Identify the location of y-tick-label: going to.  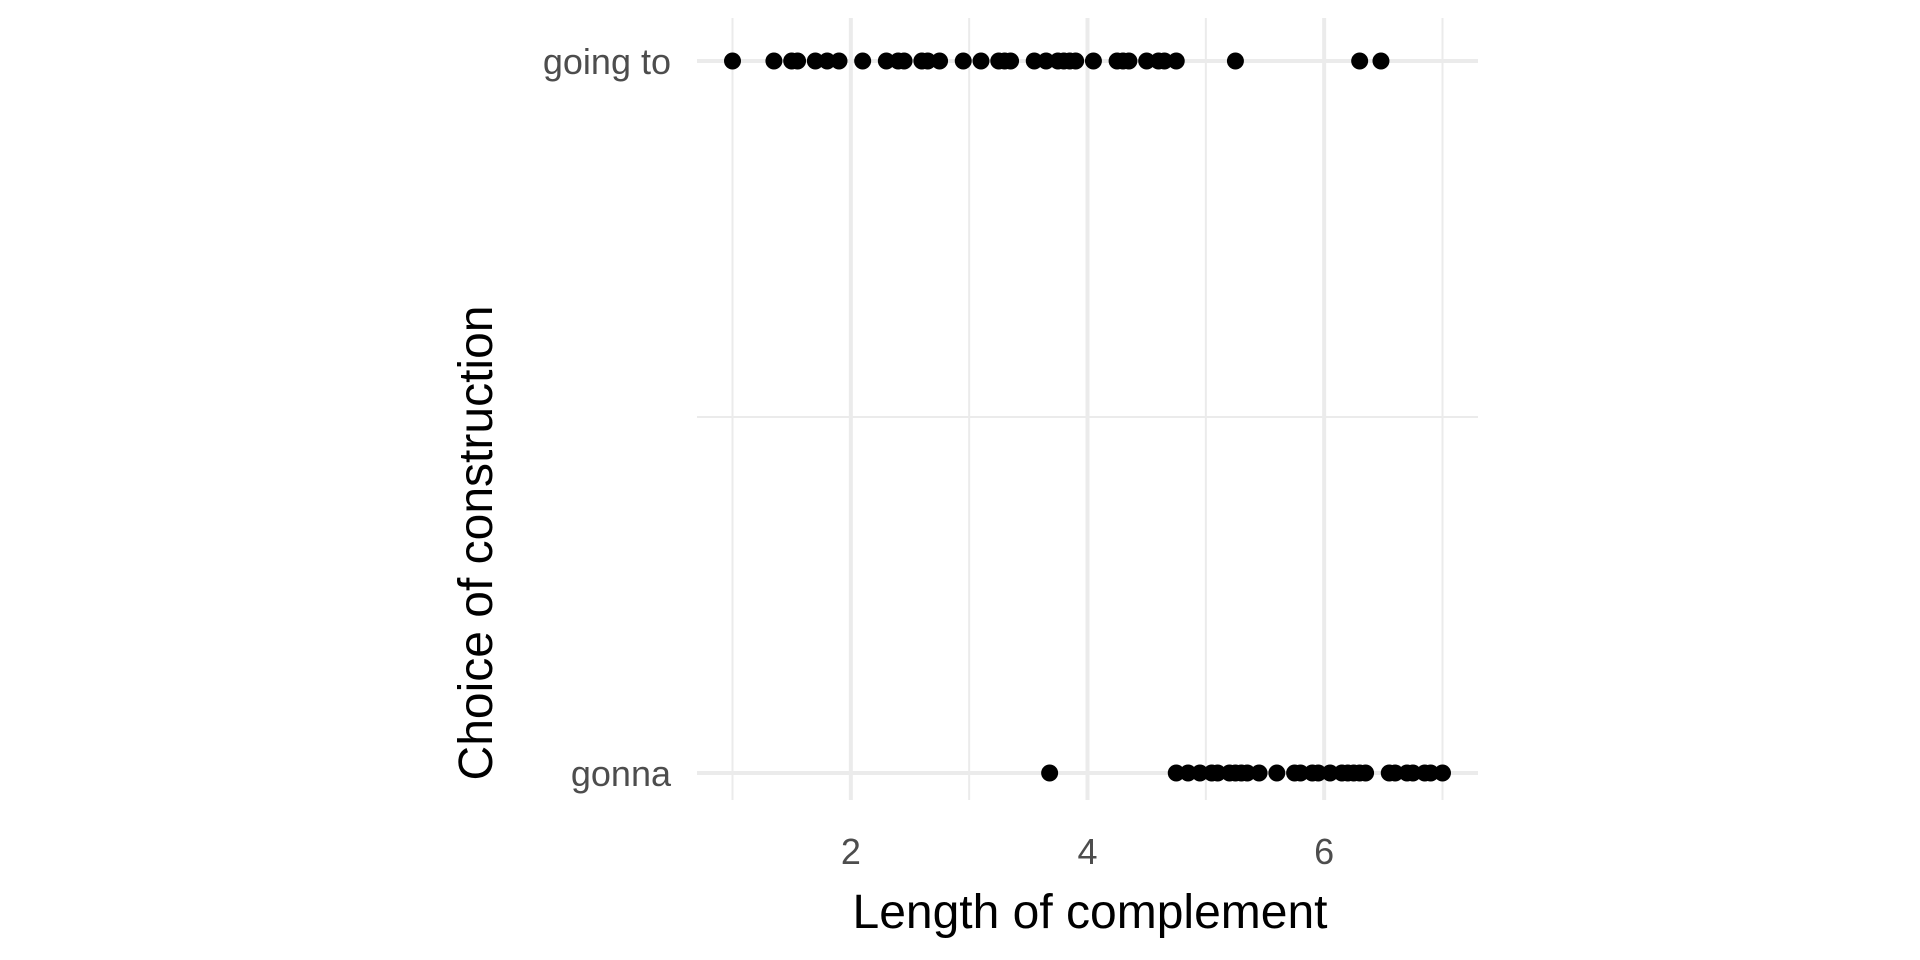
(607, 61).